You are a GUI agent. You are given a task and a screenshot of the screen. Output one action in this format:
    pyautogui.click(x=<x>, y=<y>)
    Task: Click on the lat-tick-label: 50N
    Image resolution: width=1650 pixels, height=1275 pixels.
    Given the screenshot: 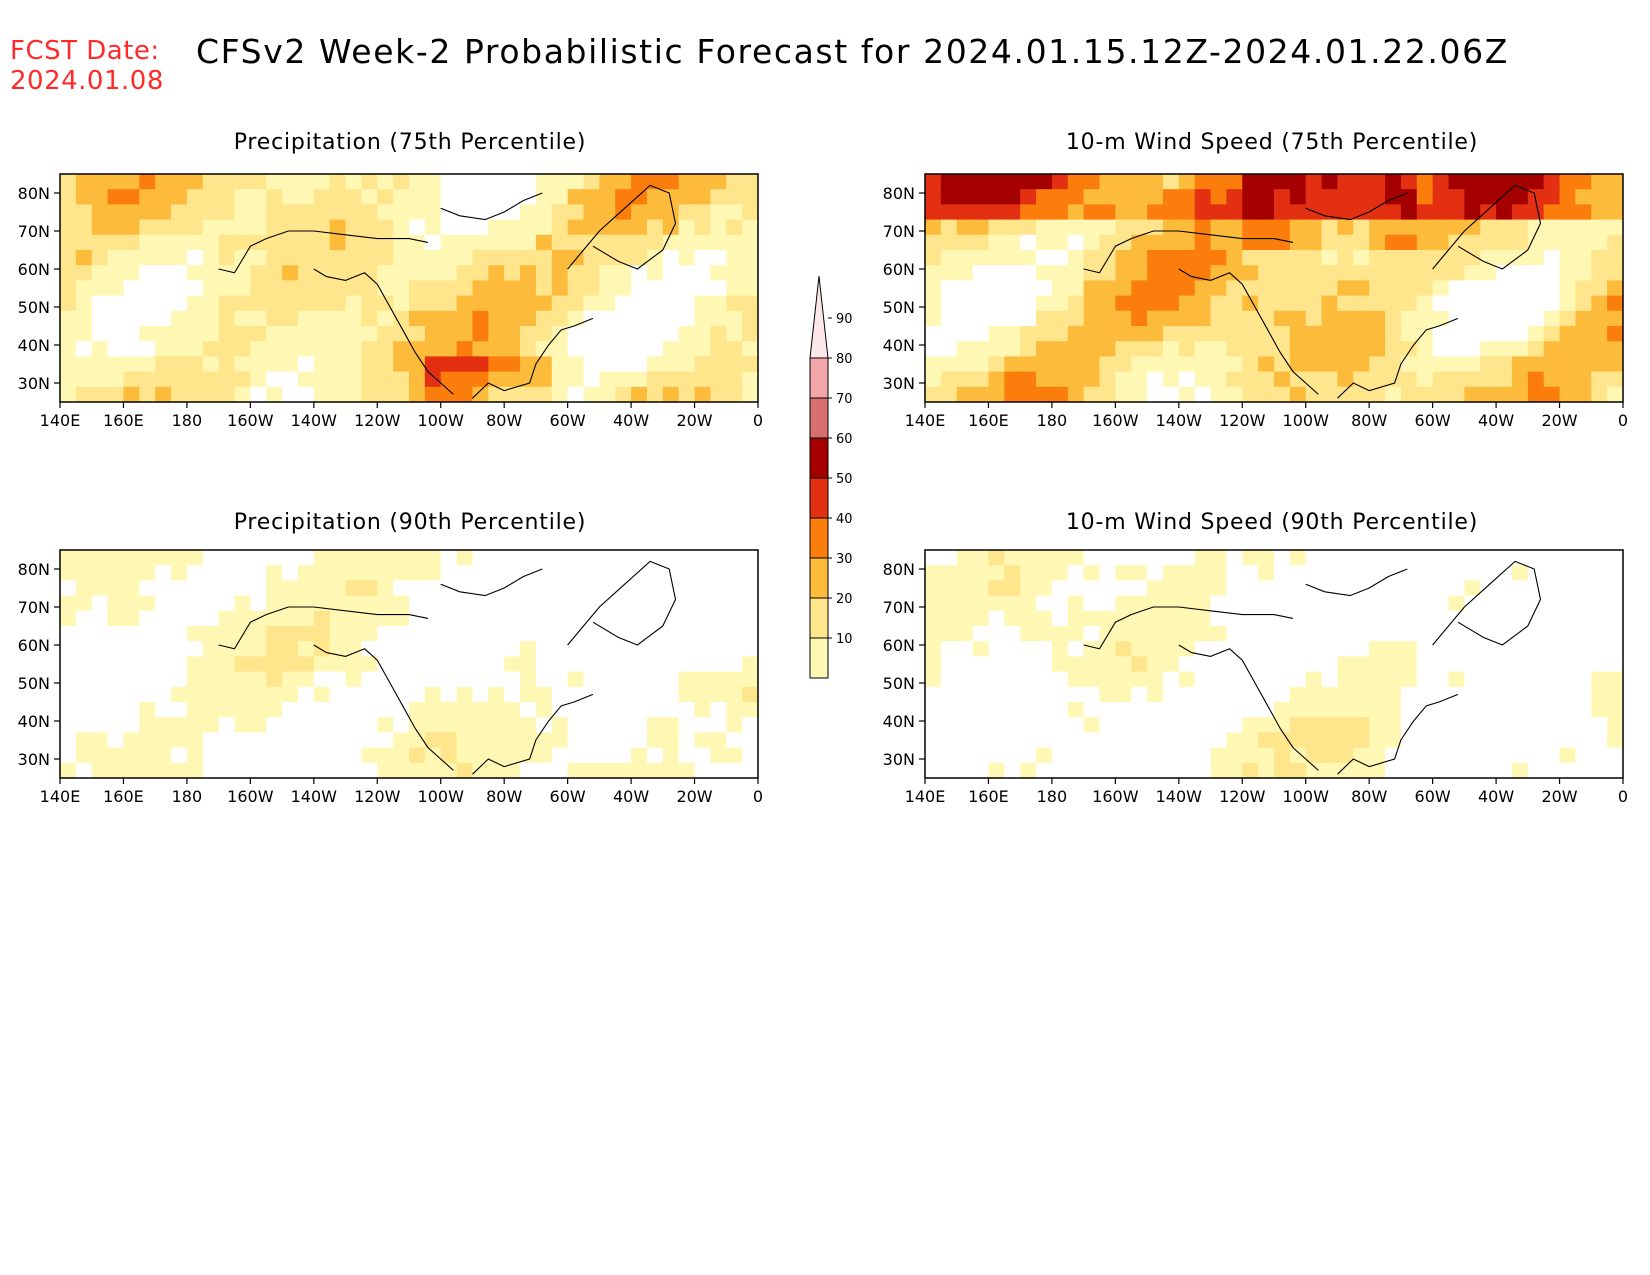 What is the action you would take?
    pyautogui.click(x=34, y=307)
    